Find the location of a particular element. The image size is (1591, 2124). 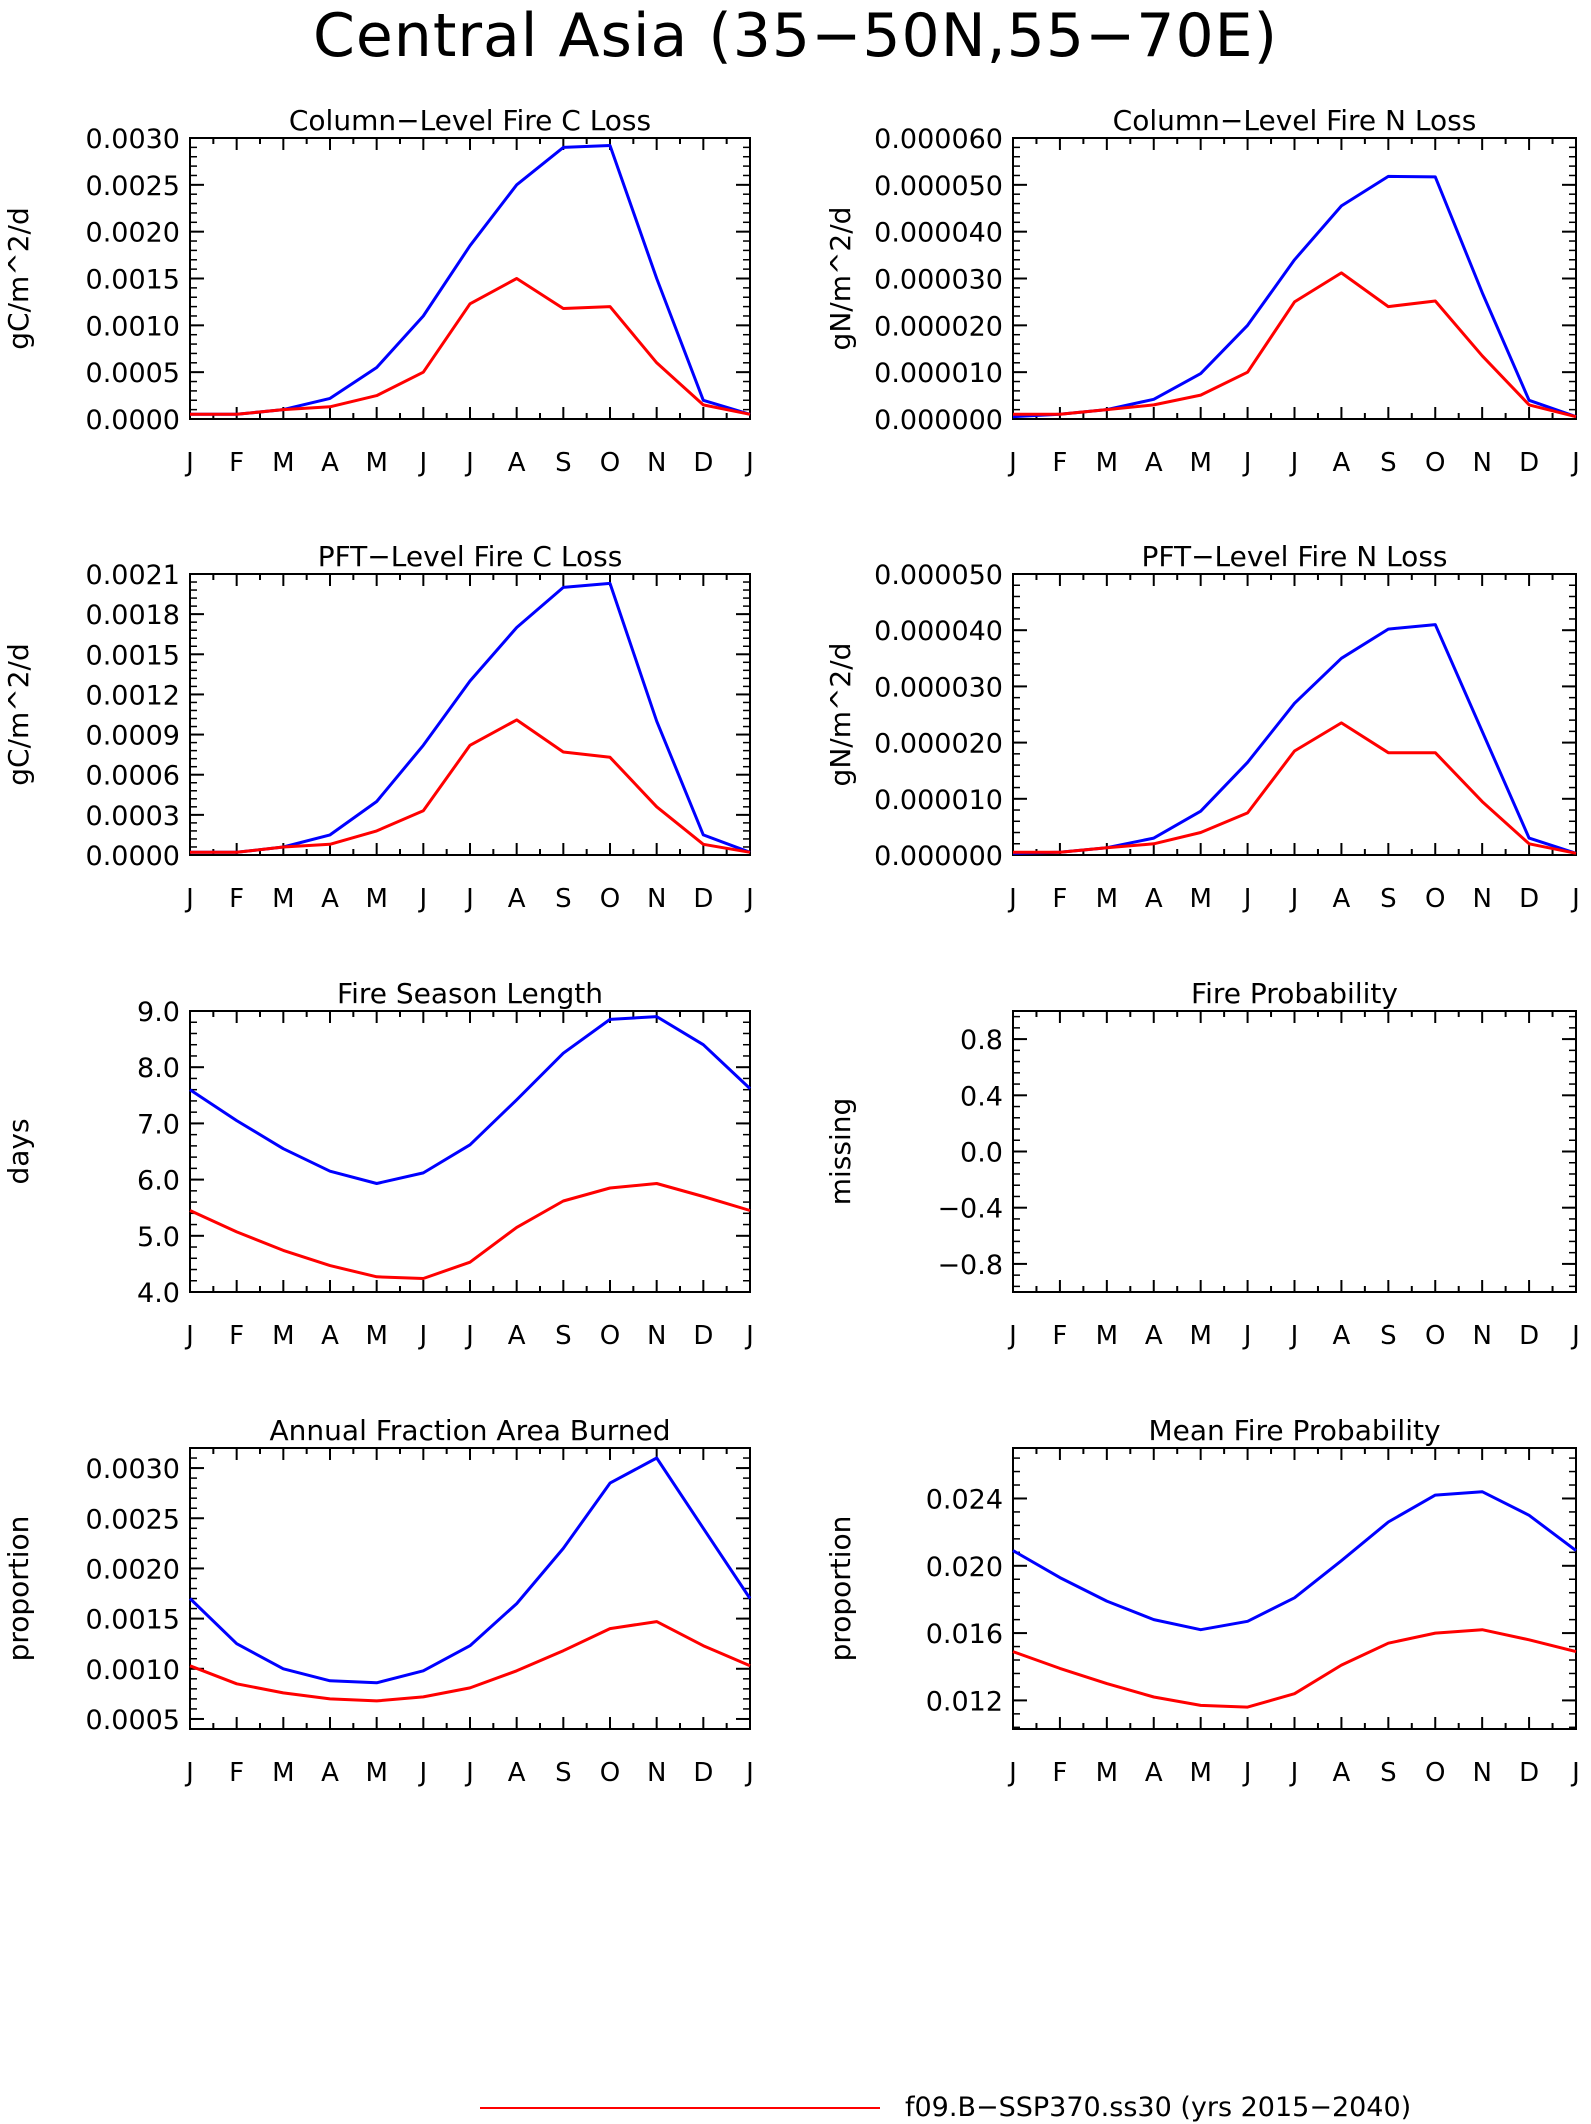

y-tick-label: 0.0030 is located at coordinates (133, 139).